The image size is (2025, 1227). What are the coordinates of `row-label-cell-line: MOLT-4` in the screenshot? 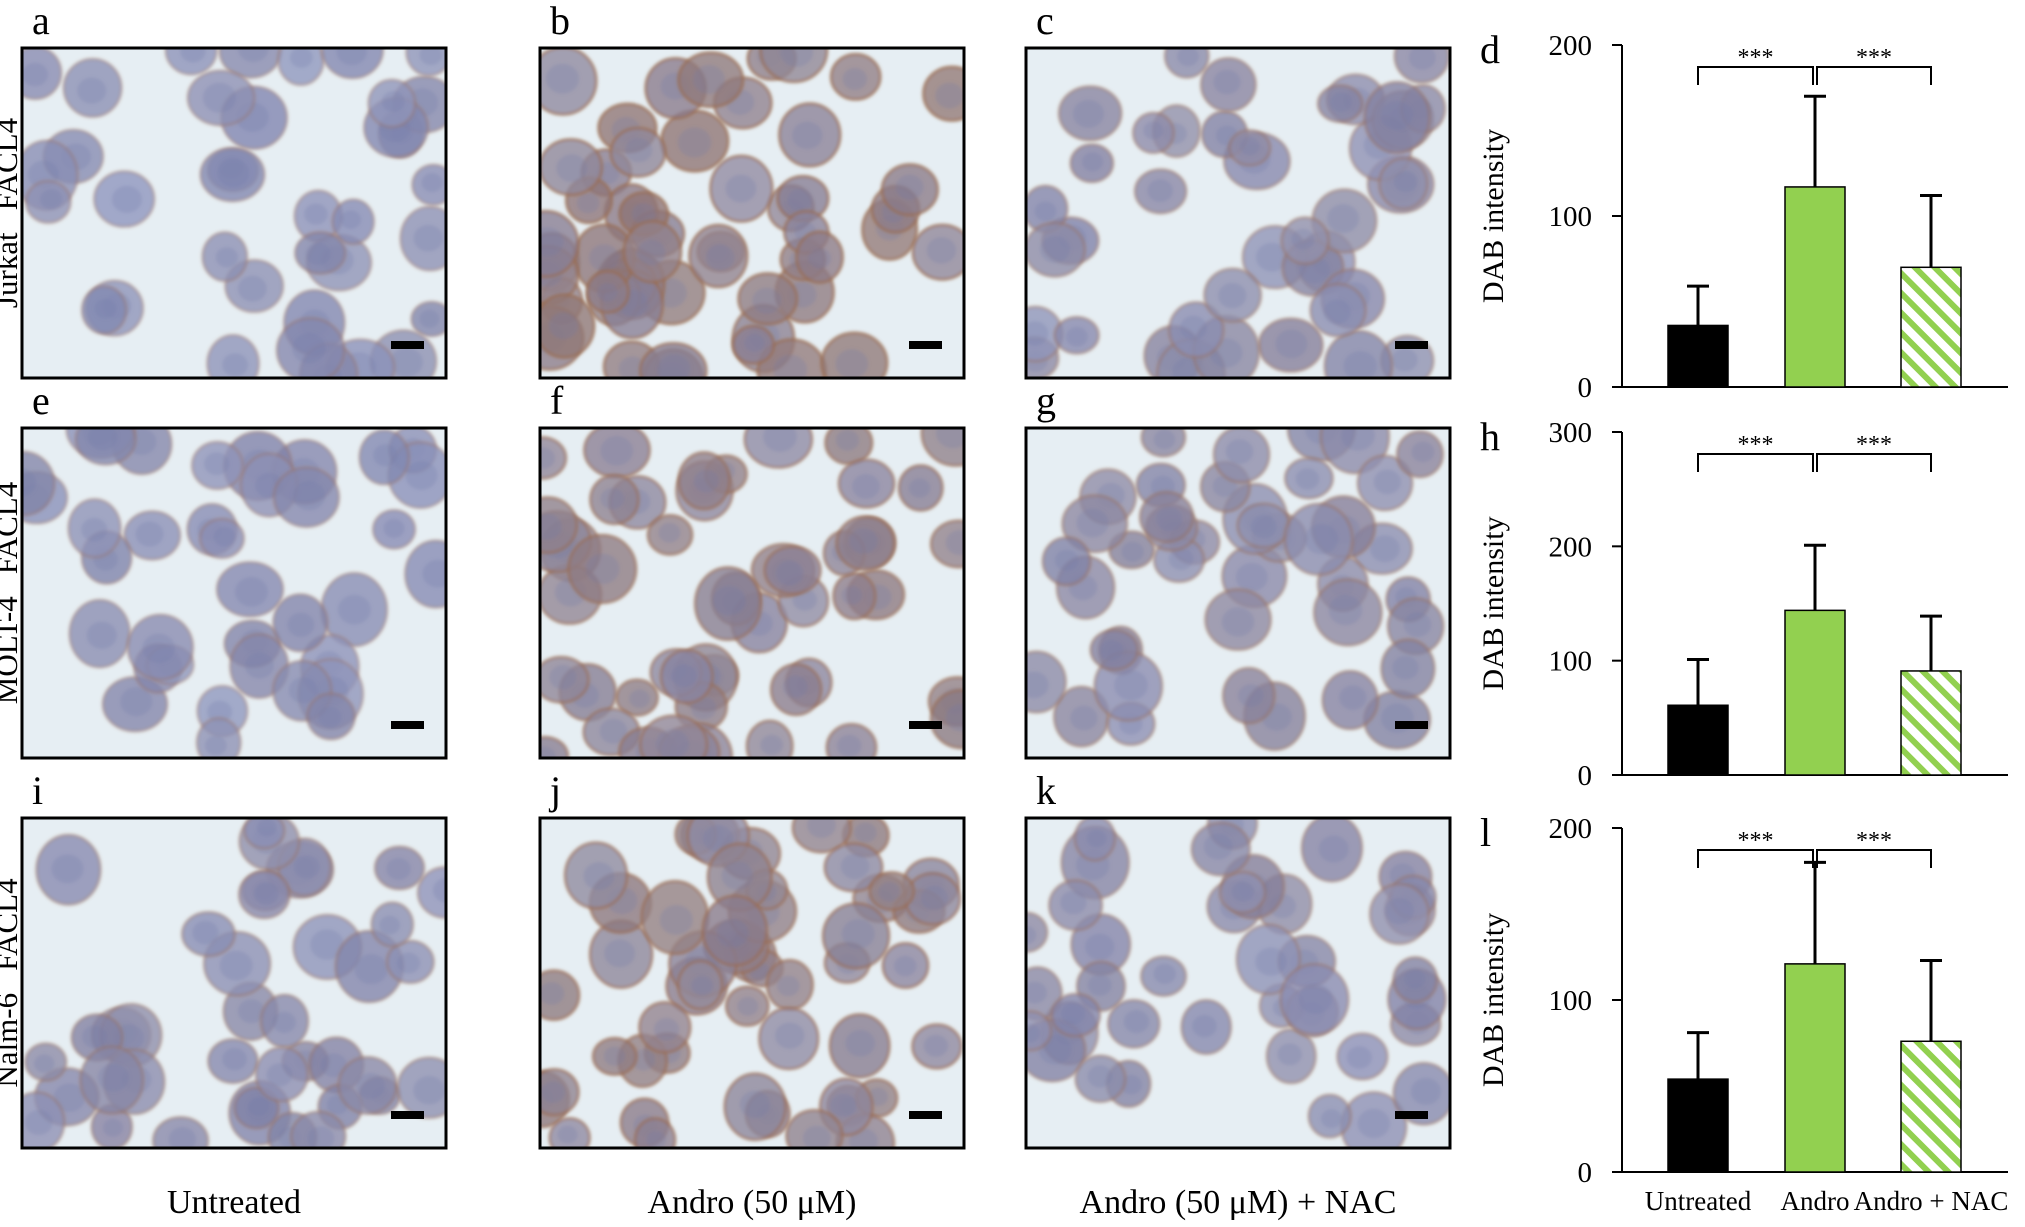 It's located at (12, 650).